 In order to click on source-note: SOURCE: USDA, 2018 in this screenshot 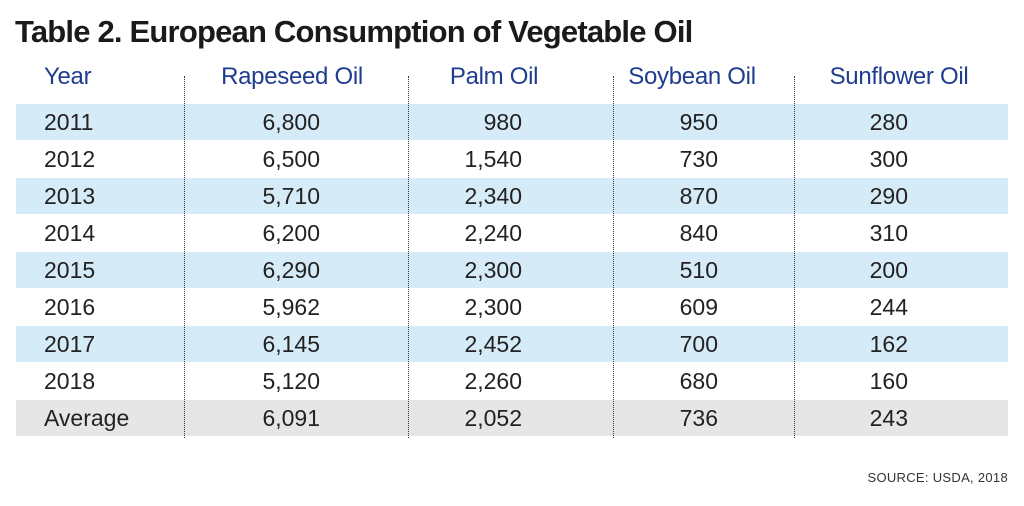, I will do `click(937, 477)`.